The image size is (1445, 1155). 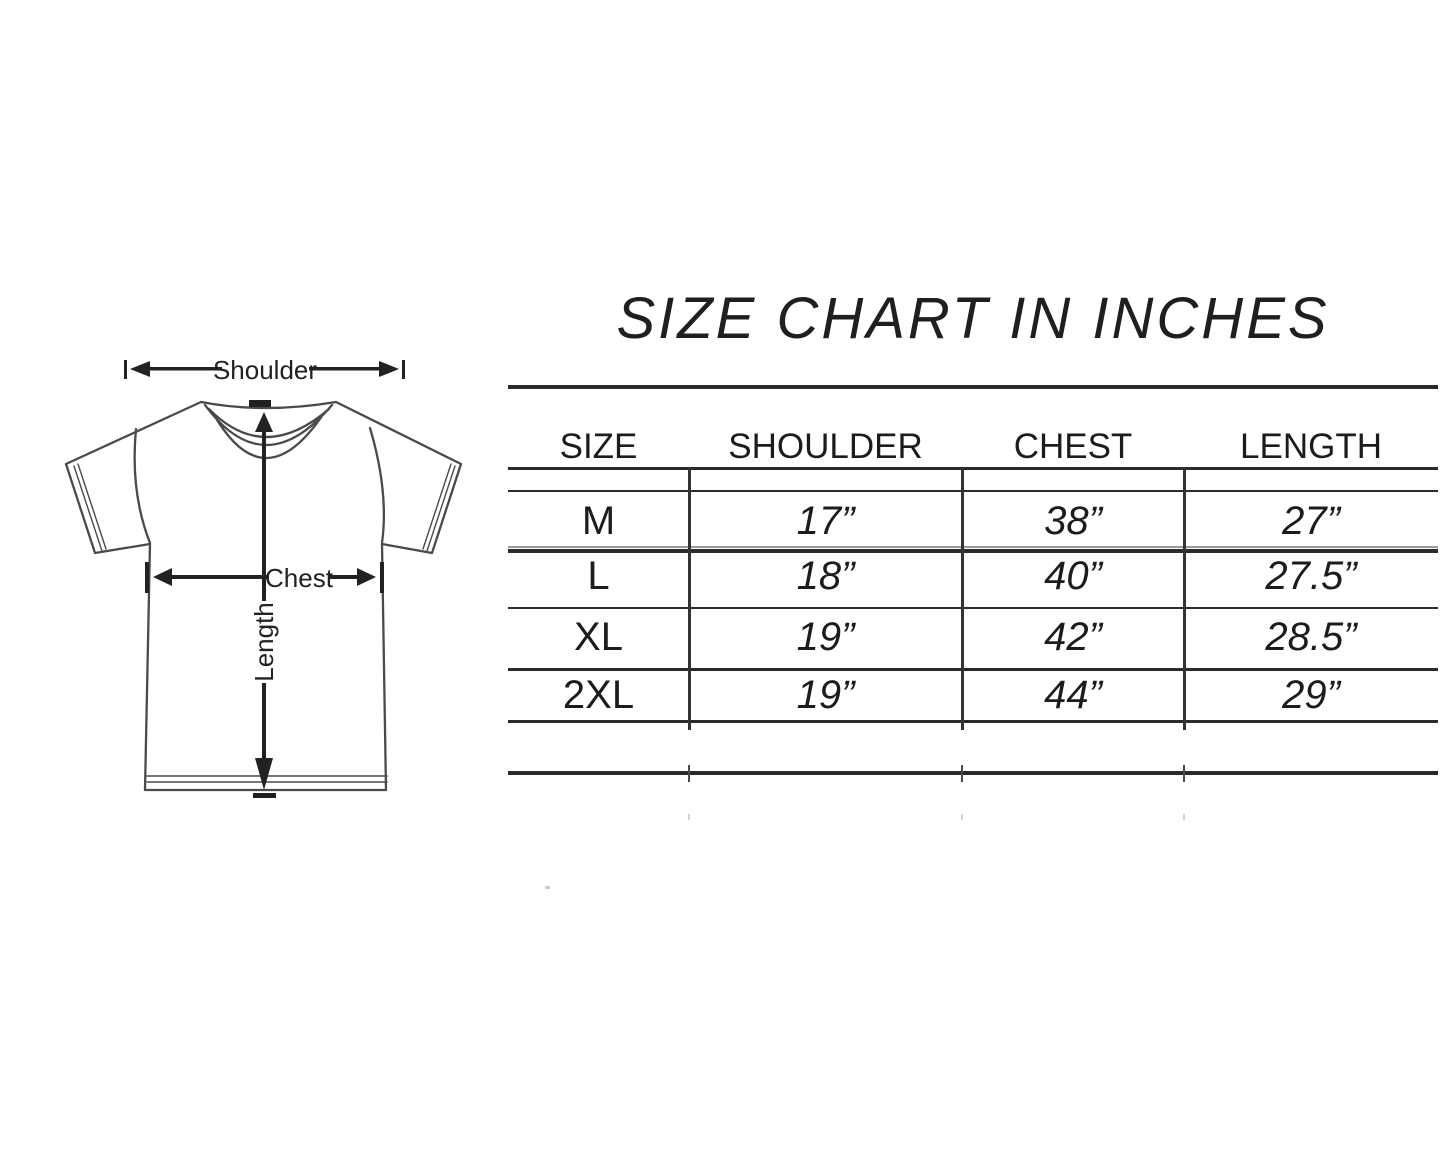 I want to click on scan-noise-dot, so click(x=547, y=887).